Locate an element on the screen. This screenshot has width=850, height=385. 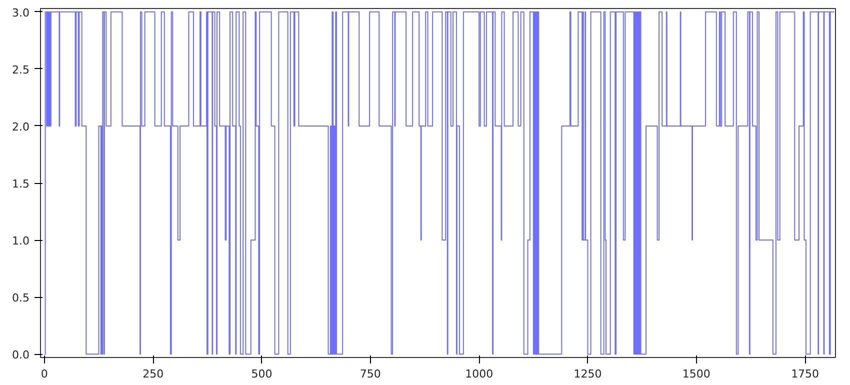
y-tick-label: 1.0 is located at coordinates (21, 241).